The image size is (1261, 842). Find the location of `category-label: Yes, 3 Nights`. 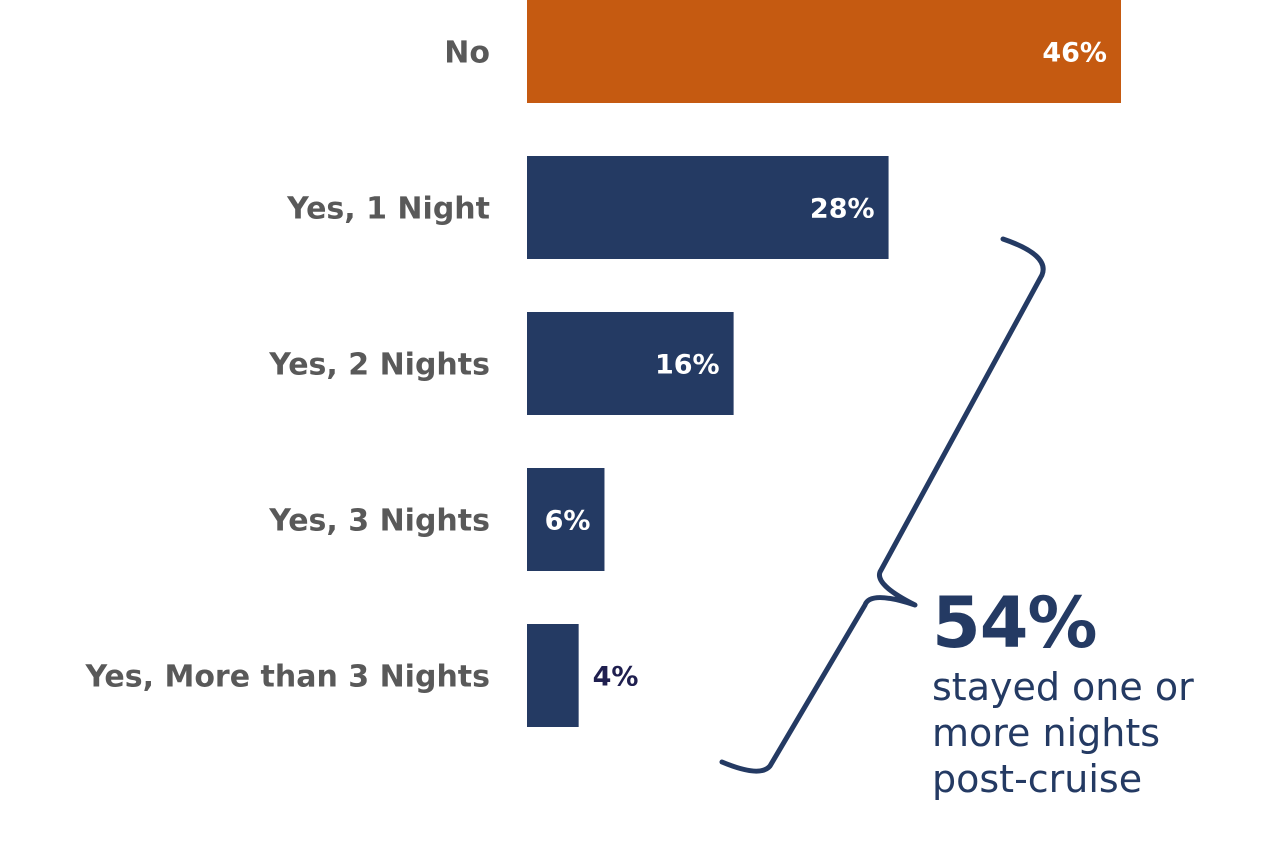

category-label: Yes, 3 Nights is located at coordinates (379, 521).